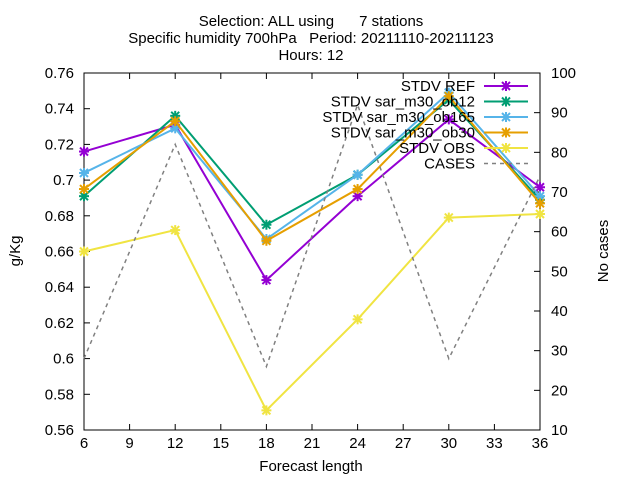 The image size is (640, 480). What do you see at coordinates (403, 443) in the screenshot?
I see `x-tick-label: 27` at bounding box center [403, 443].